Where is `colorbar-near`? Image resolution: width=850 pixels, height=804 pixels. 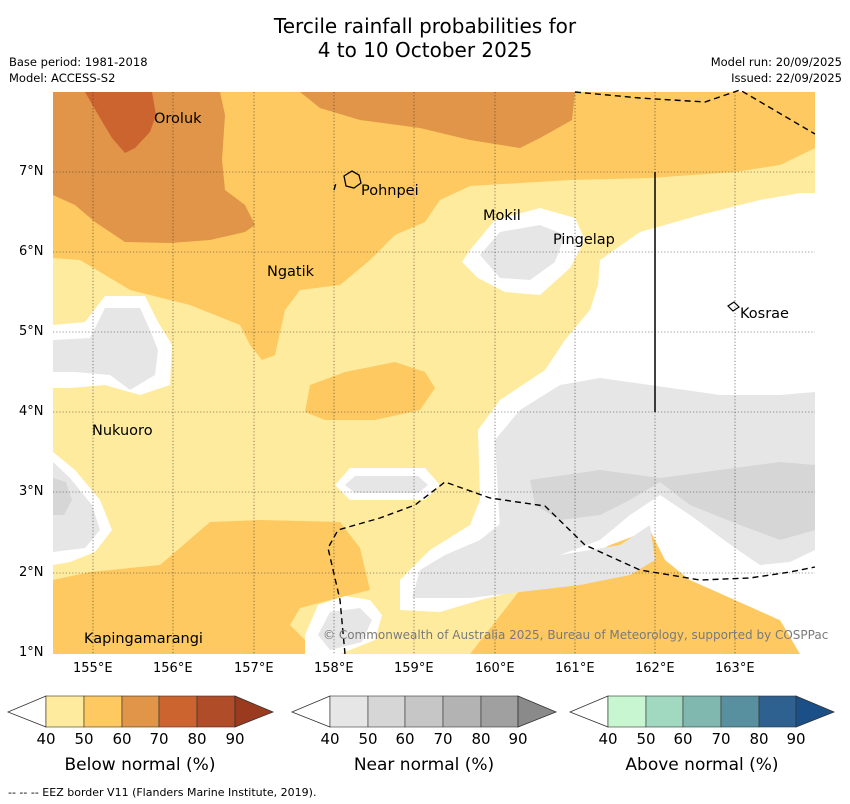 colorbar-near is located at coordinates (424, 711).